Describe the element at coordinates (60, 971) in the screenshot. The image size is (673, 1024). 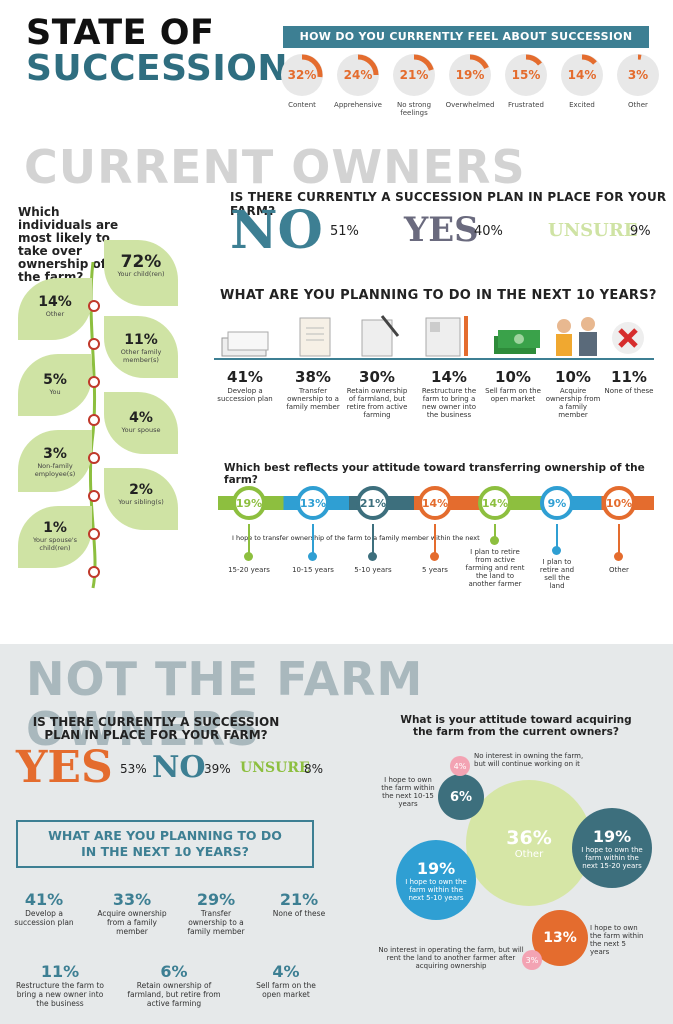
I see `np-pct: 11%` at that location.